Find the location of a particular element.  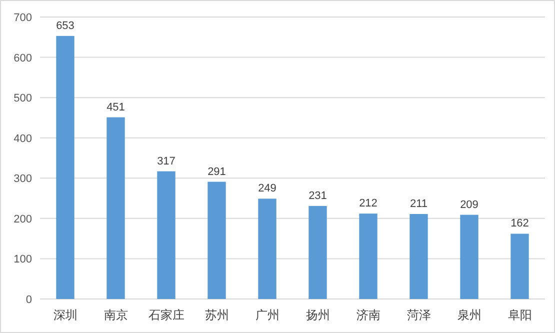

data-label: 291 is located at coordinates (217, 172).